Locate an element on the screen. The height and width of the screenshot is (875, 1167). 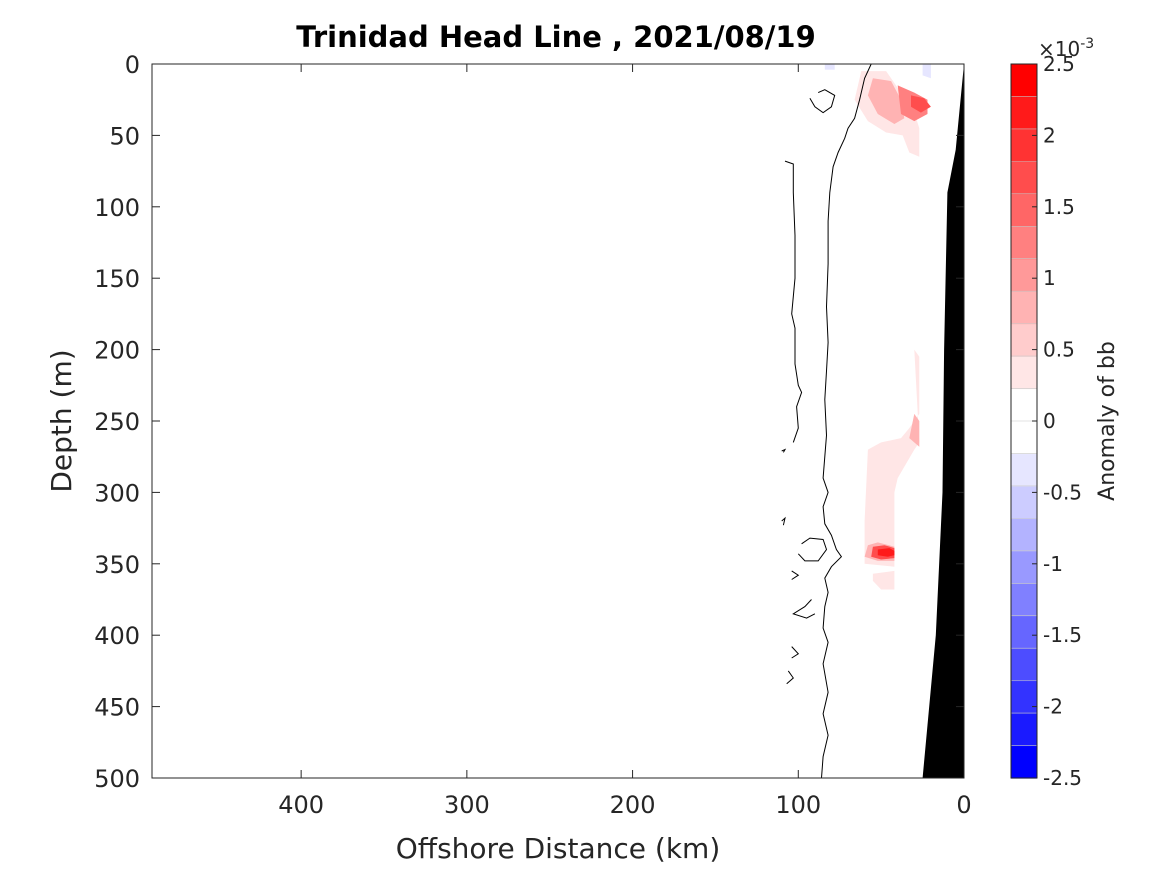
colorbar: -2.5 -2 -1.5 -1 -0.5 0 0.5 1 1.5 2 2.5×10-3 is located at coordinates (1052, 413).